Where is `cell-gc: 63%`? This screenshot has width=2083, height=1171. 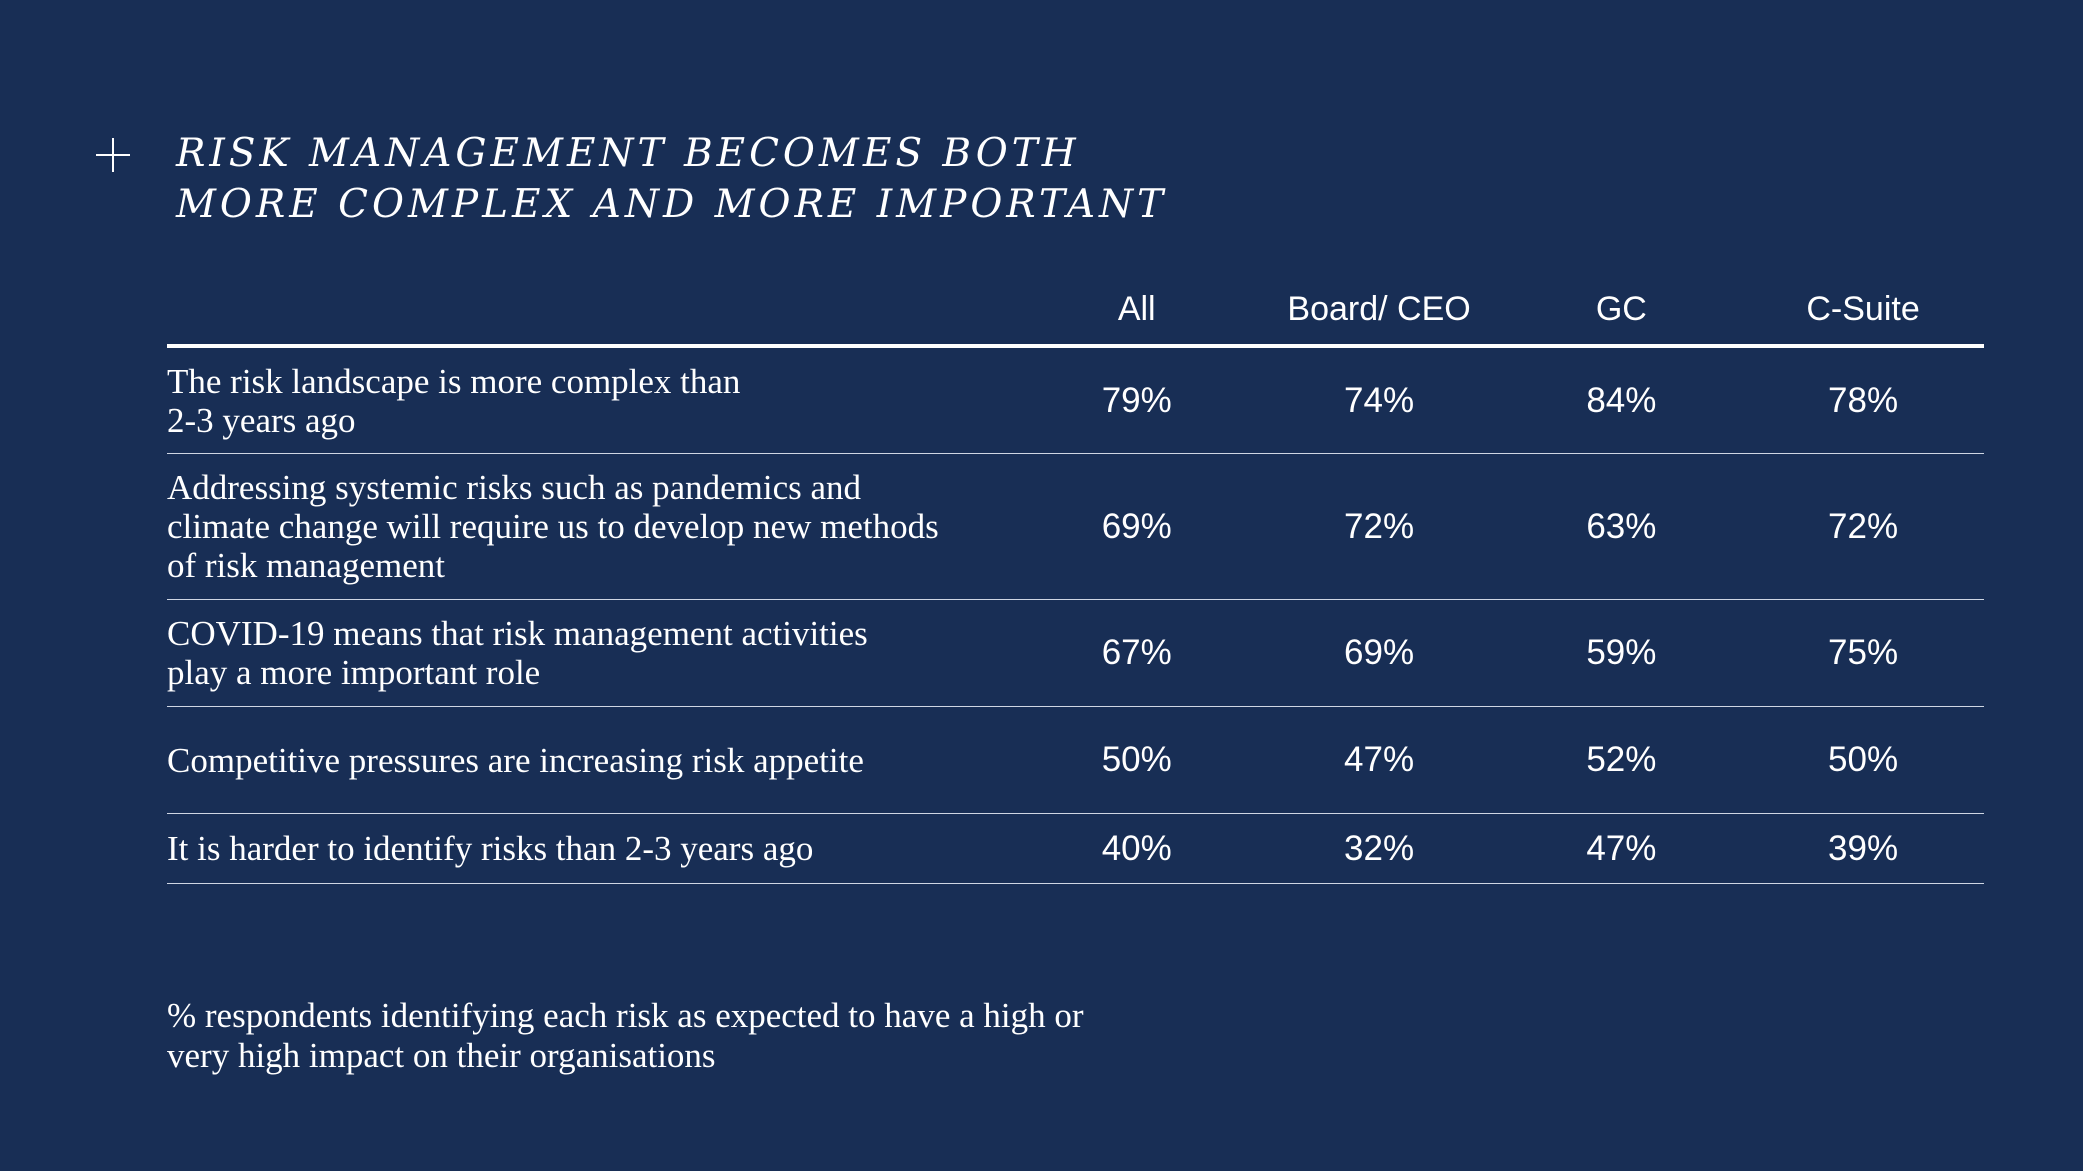
cell-gc: 63% is located at coordinates (1621, 526).